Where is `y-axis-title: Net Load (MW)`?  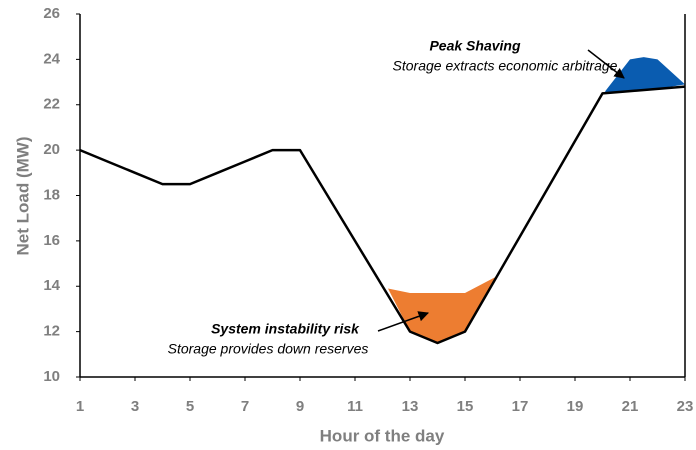
y-axis-title: Net Load (MW) is located at coordinates (22, 196).